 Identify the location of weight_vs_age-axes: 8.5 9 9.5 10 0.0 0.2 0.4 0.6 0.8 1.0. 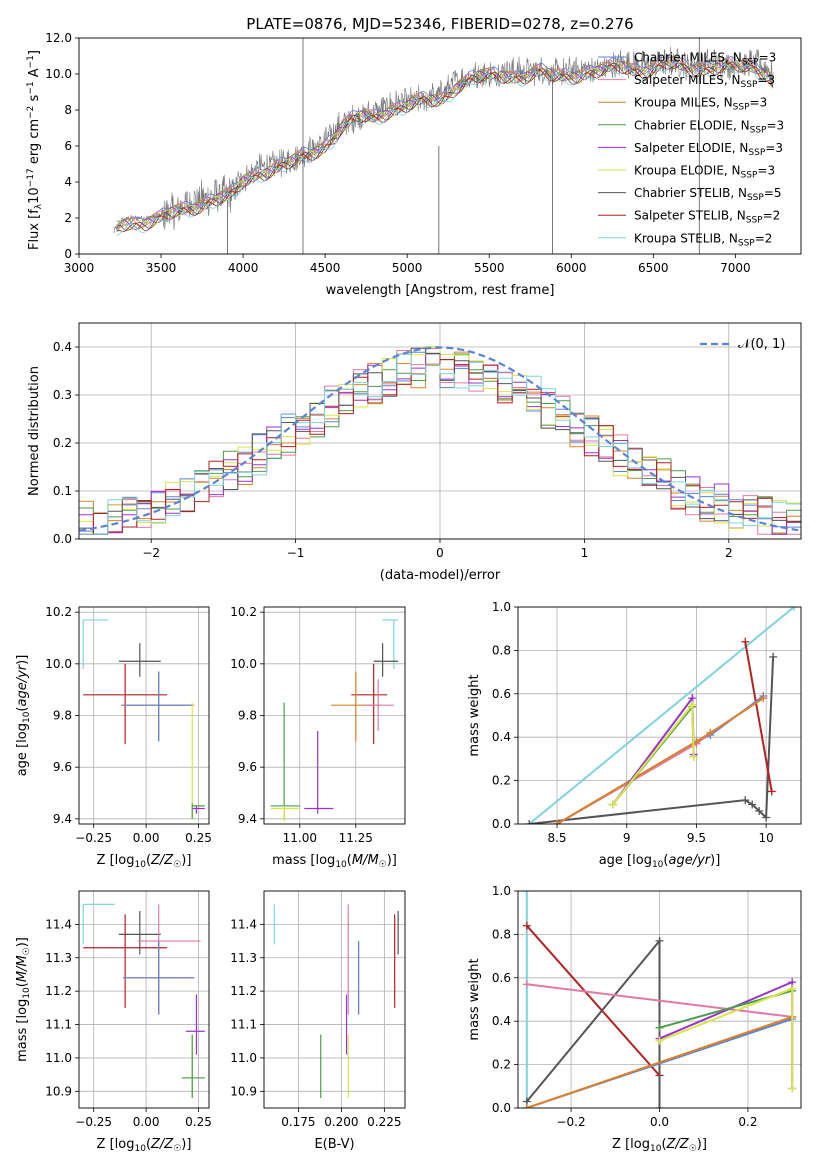
(646, 722).